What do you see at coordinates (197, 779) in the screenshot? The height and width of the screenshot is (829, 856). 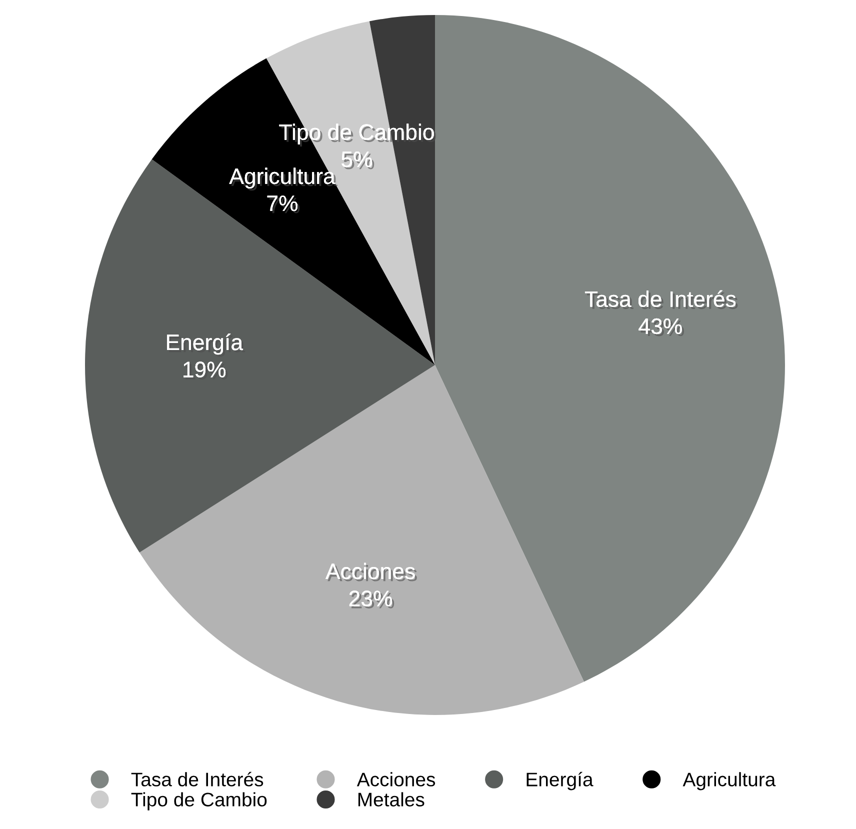 I see `legend-label: Tasa de Interés` at bounding box center [197, 779].